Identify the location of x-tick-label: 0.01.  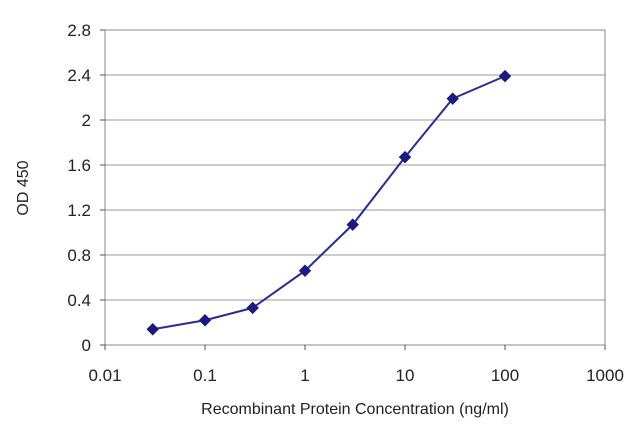
(104, 375).